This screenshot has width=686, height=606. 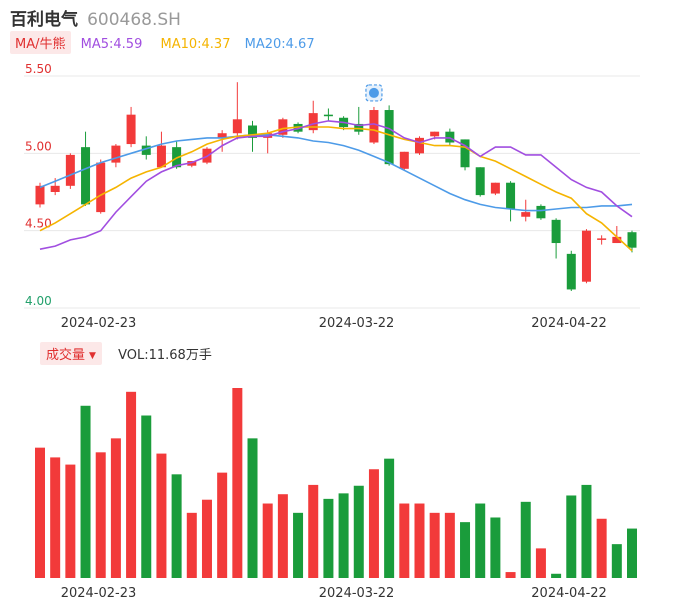 What do you see at coordinates (569, 593) in the screenshot?
I see `volume-x-tick-label: 2024-04-22` at bounding box center [569, 593].